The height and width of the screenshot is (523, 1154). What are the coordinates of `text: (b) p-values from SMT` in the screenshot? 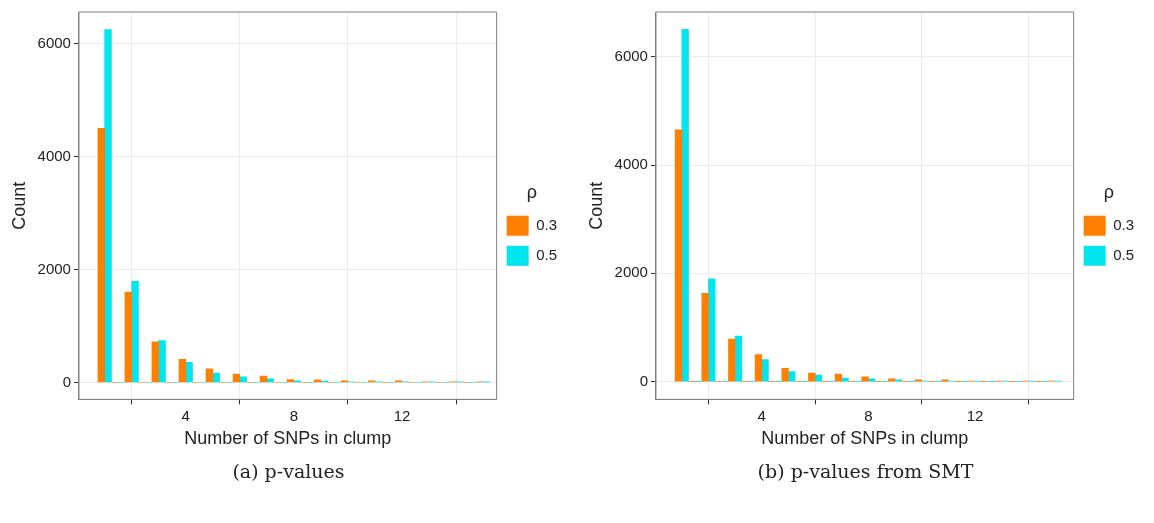 It's located at (865, 471).